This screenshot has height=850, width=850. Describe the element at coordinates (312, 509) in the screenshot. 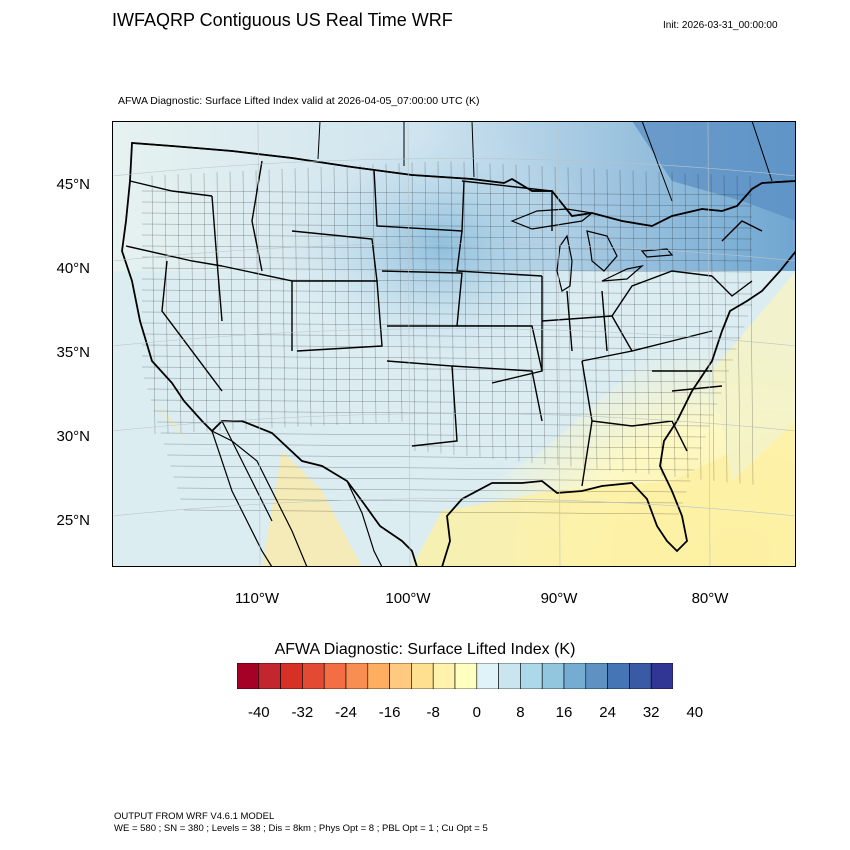

I see `field-baja-warm` at that location.